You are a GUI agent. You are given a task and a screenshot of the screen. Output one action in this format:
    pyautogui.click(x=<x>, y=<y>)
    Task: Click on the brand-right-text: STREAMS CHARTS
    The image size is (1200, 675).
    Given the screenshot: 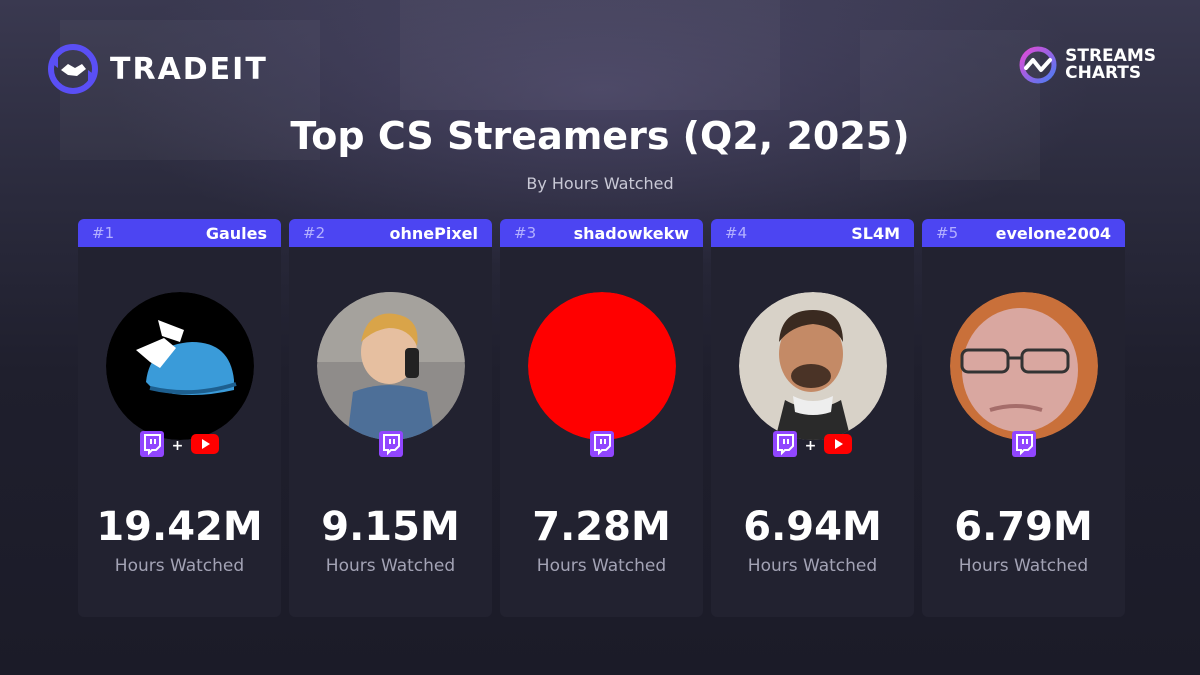 What is the action you would take?
    pyautogui.click(x=1110, y=64)
    